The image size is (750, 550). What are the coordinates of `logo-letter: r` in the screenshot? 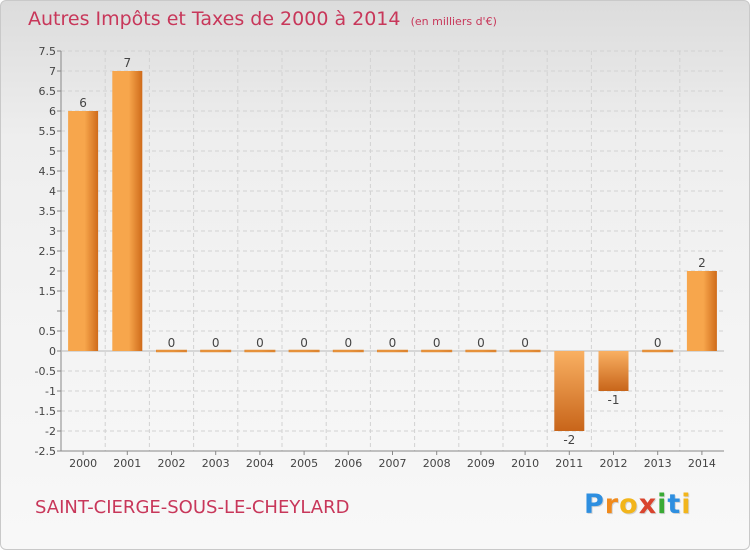 It's located at (612, 504).